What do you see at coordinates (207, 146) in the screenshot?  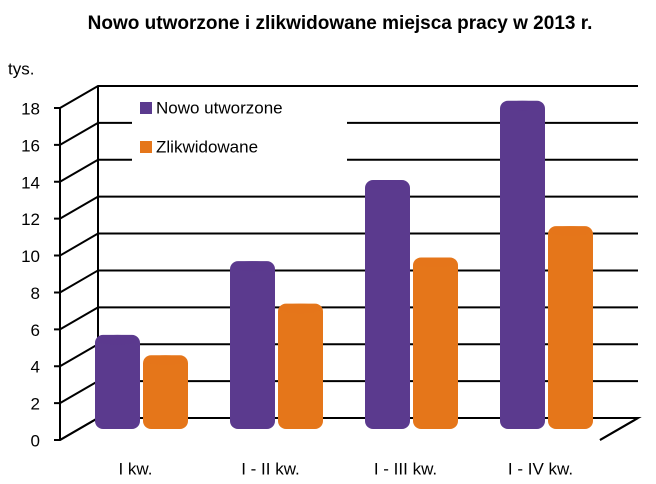 I see `legend-label: Zlikwidowane` at bounding box center [207, 146].